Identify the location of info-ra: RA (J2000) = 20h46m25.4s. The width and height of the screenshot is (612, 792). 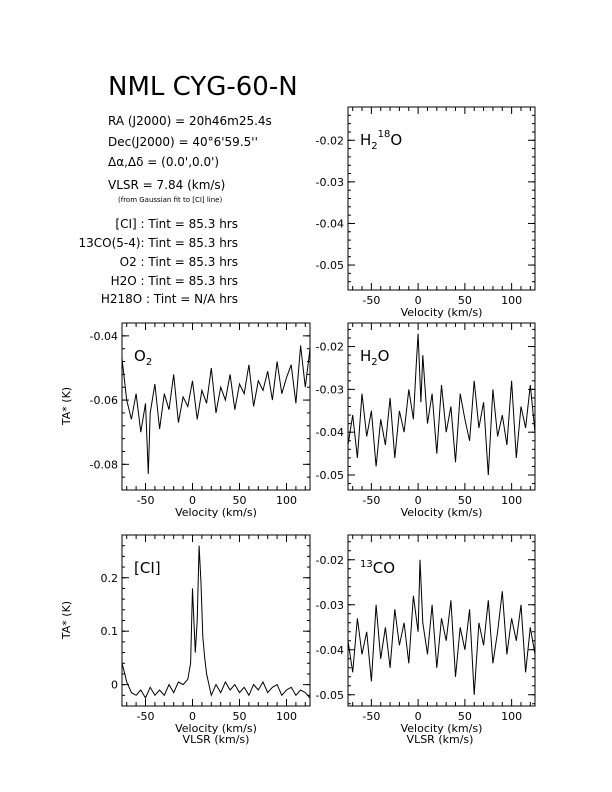
(190, 121).